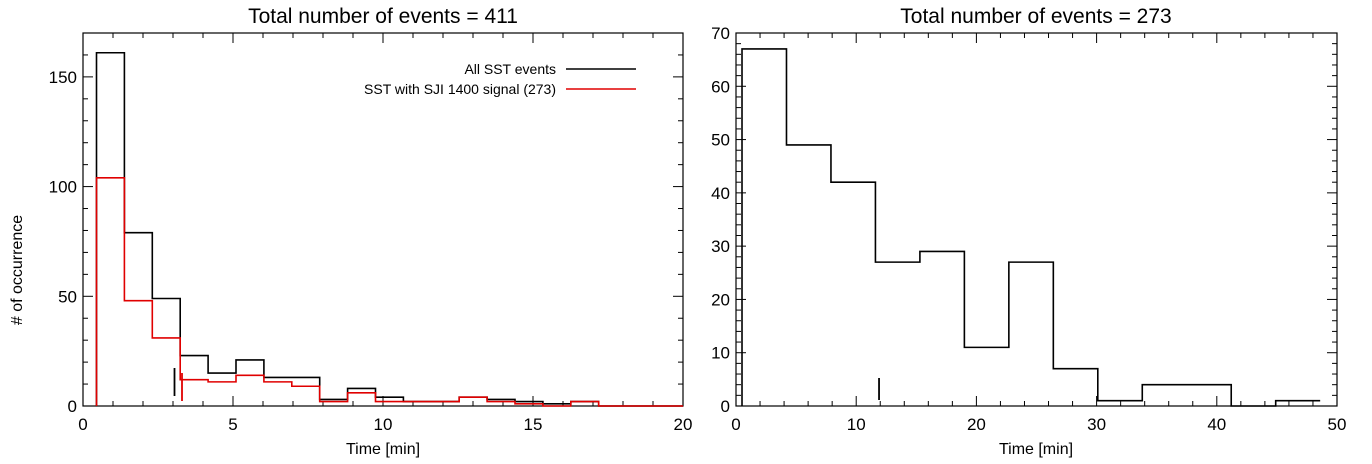  I want to click on left-x-axis-label: Time [min], so click(383, 449).